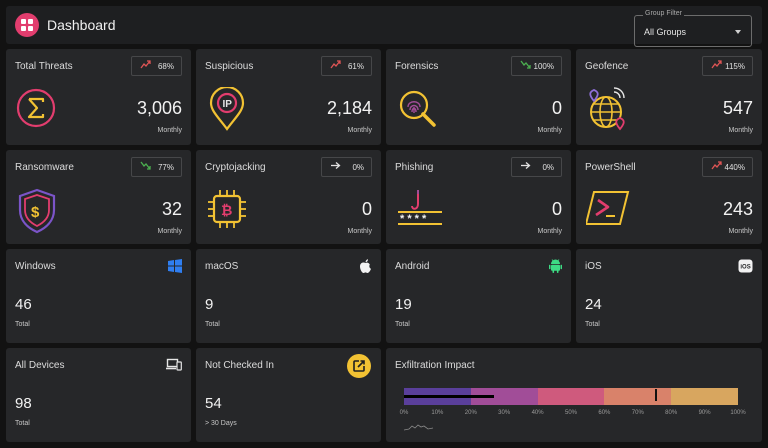 Image resolution: width=768 pixels, height=448 pixels. I want to click on card-title: Total Threats, so click(44, 66).